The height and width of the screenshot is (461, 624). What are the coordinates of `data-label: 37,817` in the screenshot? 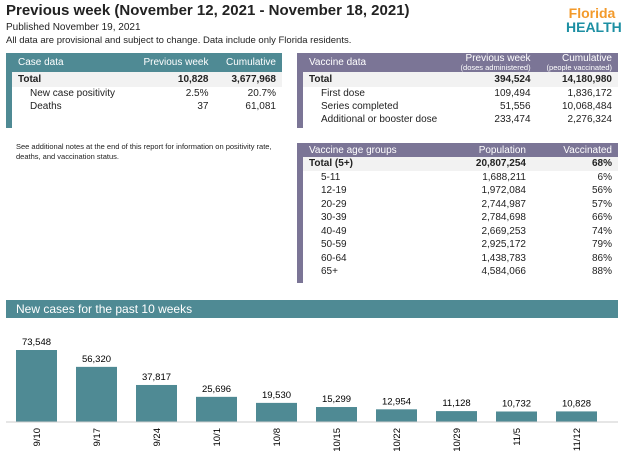 It's located at (156, 377).